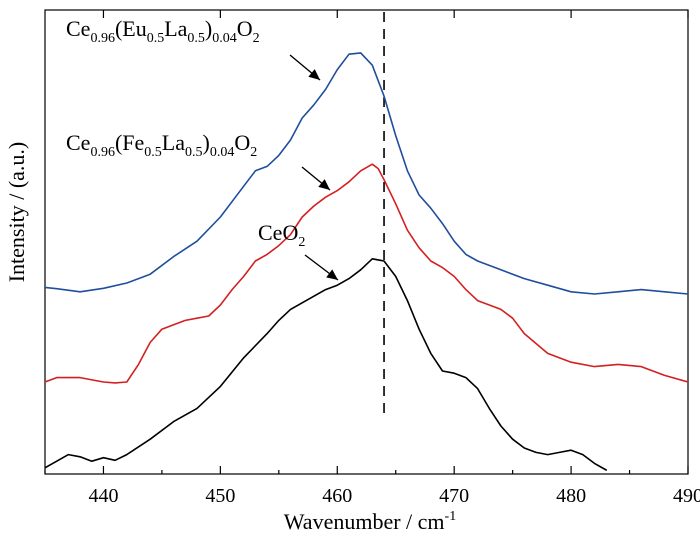 The height and width of the screenshot is (538, 700). Describe the element at coordinates (281, 235) in the screenshot. I see `series-label-2: CeO2` at that location.